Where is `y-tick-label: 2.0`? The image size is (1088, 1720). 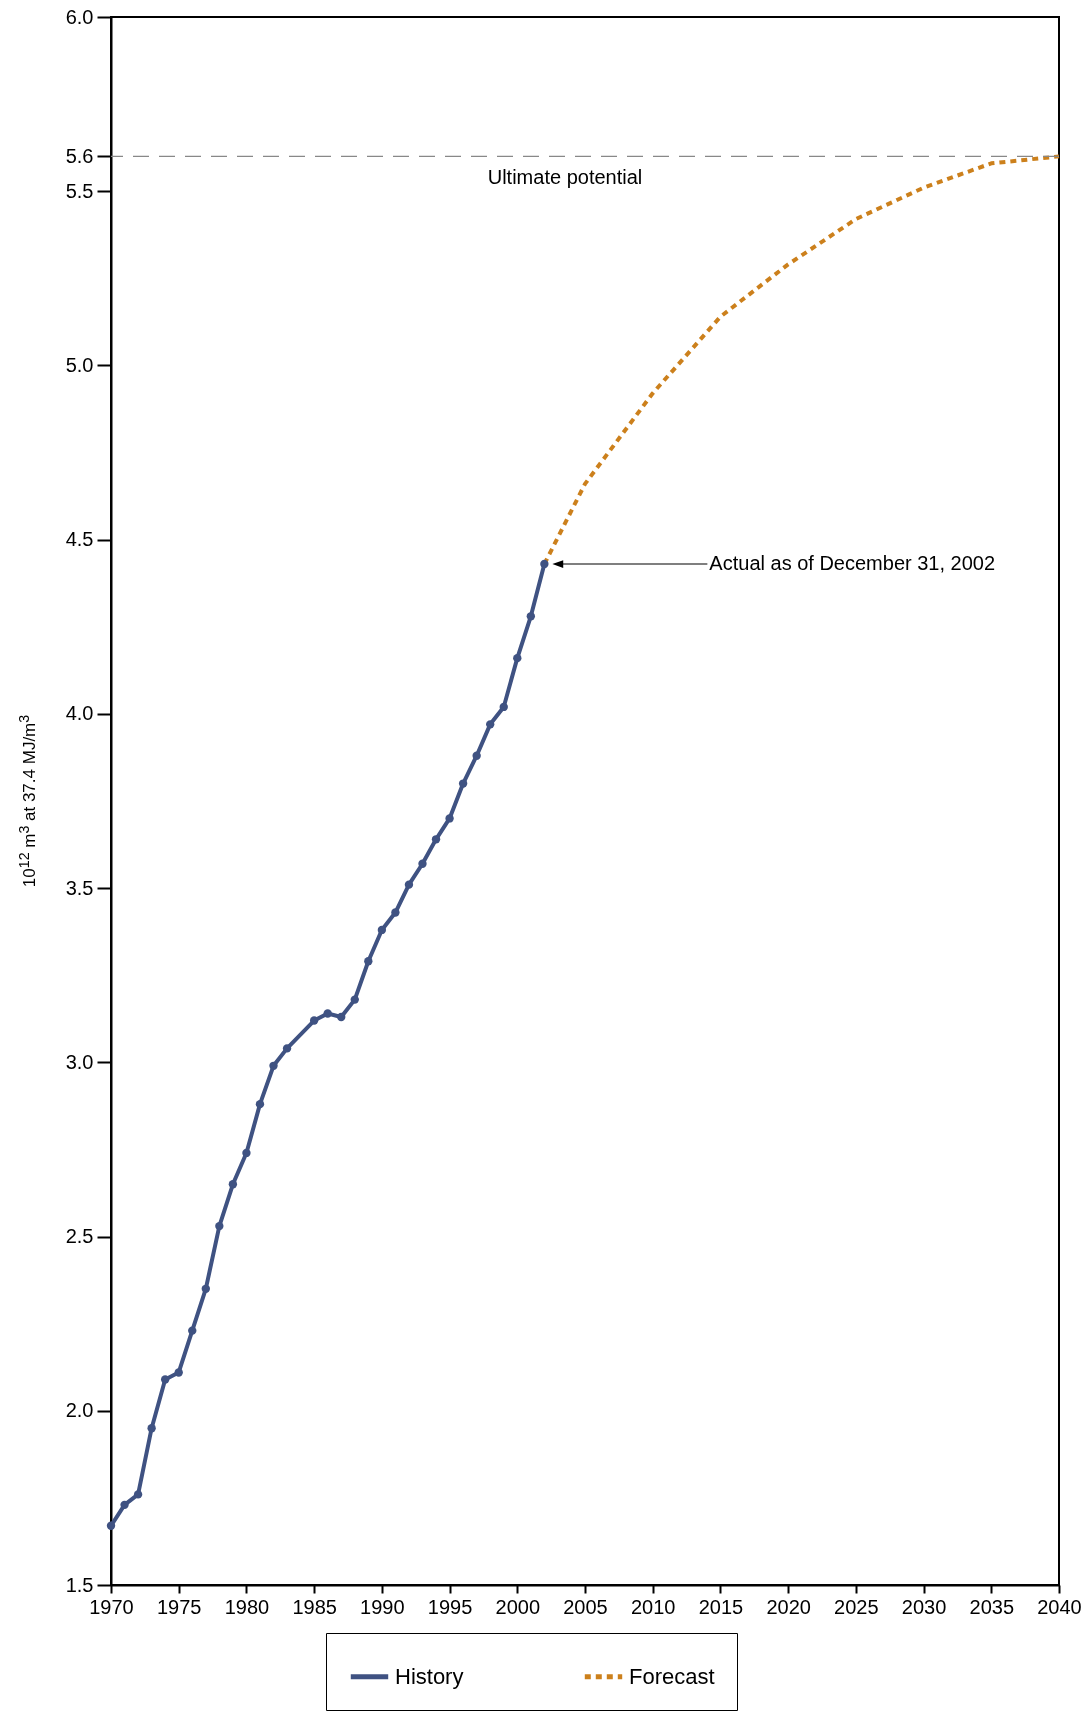 y-tick-label: 2.0 is located at coordinates (79, 1410).